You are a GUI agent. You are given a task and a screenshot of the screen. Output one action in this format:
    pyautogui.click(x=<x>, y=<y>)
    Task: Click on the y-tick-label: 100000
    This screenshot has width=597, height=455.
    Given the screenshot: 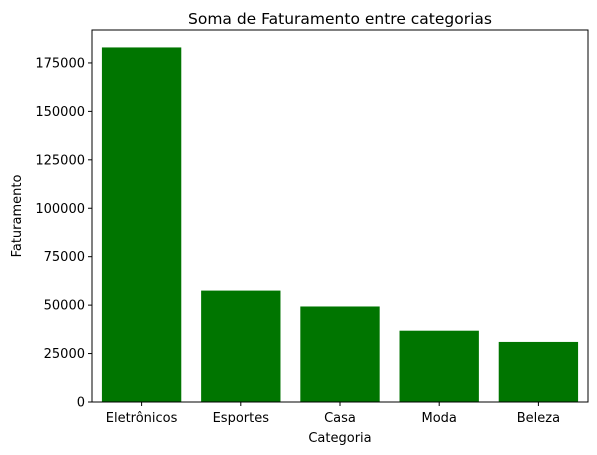 What is the action you would take?
    pyautogui.click(x=60, y=209)
    